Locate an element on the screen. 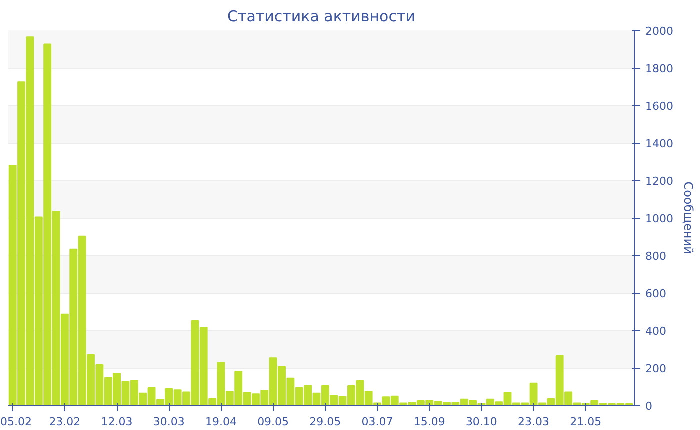 The image size is (700, 430). x-tick-label: 05.02 is located at coordinates (16, 422).